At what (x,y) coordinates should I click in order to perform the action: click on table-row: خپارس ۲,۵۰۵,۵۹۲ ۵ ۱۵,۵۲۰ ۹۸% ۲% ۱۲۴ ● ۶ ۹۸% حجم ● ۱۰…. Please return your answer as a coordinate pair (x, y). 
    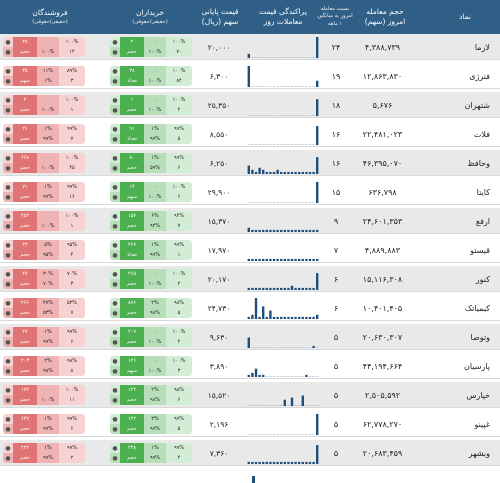
    Looking at the image, I should click on (250, 395).